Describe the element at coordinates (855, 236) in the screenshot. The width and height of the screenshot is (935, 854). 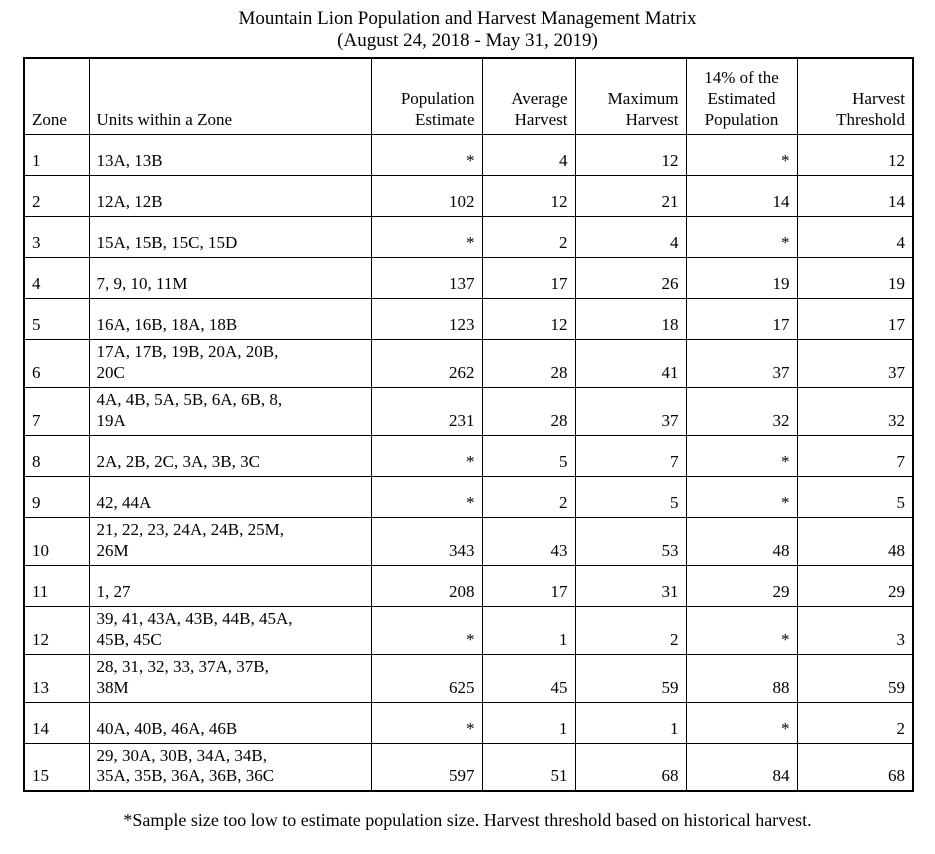
I see `cell-harvest-threshold: 4` at that location.